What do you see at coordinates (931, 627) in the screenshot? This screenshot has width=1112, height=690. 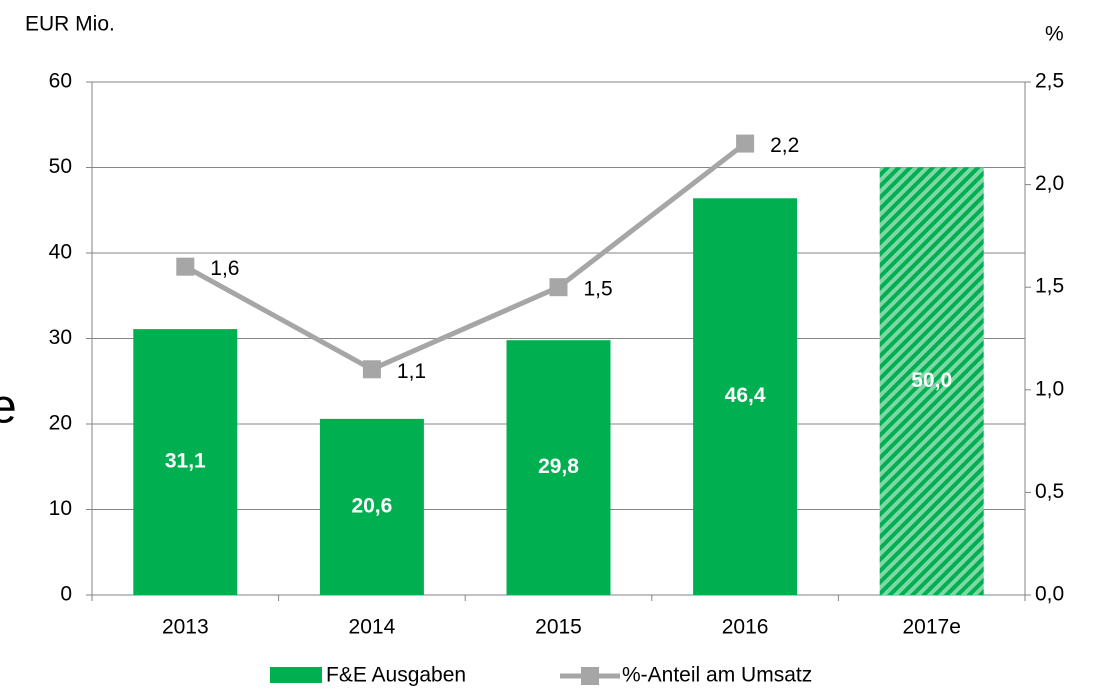 I see `x-tick-label: 2017e` at bounding box center [931, 627].